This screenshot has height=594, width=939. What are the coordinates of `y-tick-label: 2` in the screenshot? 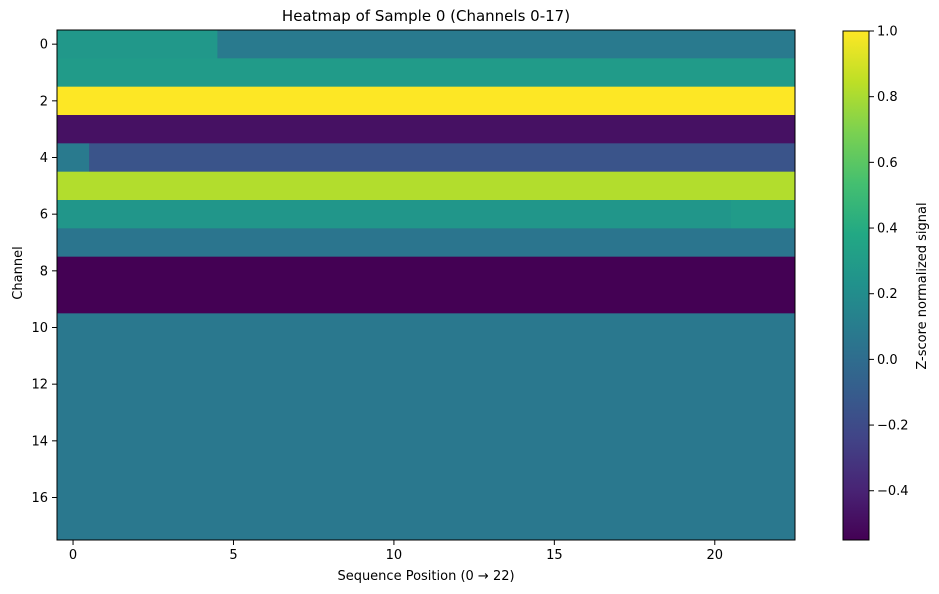 It's located at (44, 101).